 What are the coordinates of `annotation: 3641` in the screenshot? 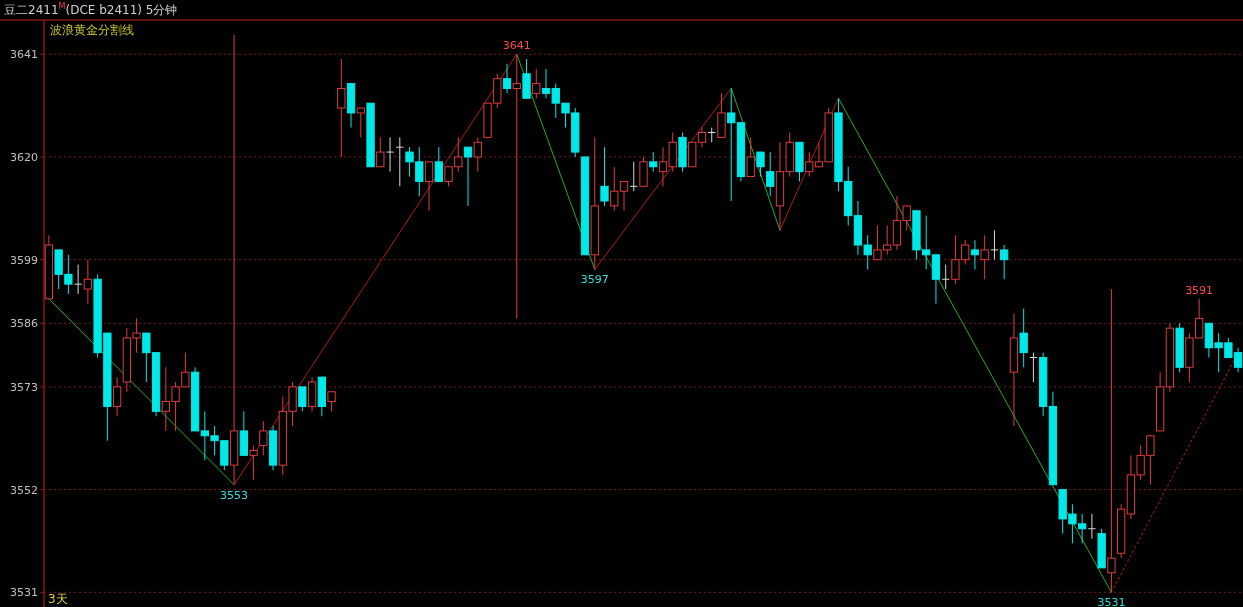 It's located at (516, 46).